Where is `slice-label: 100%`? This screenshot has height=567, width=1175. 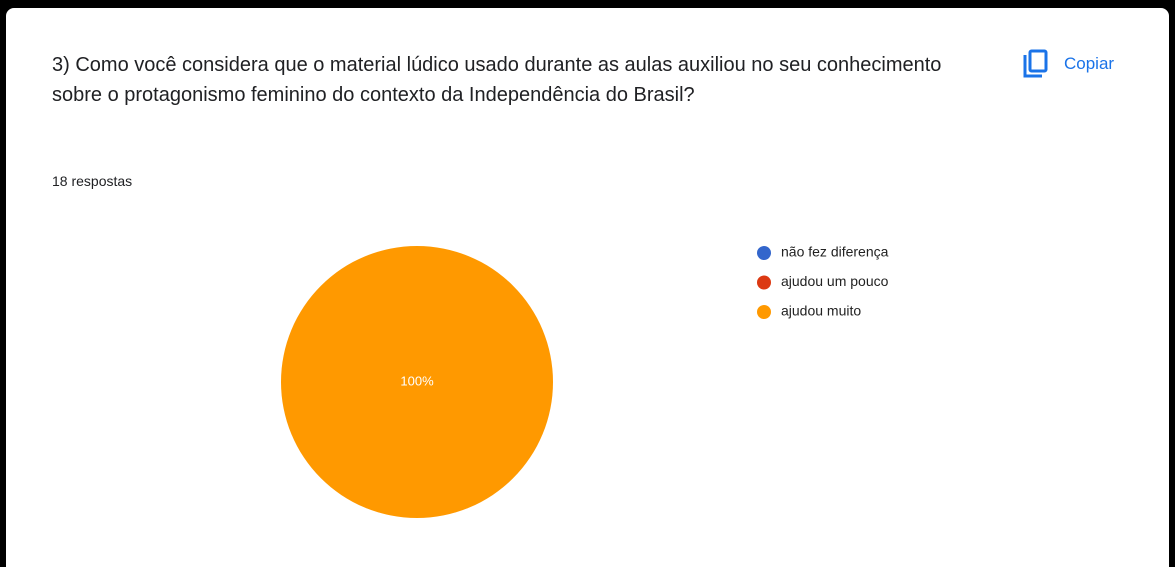 slice-label: 100% is located at coordinates (417, 380).